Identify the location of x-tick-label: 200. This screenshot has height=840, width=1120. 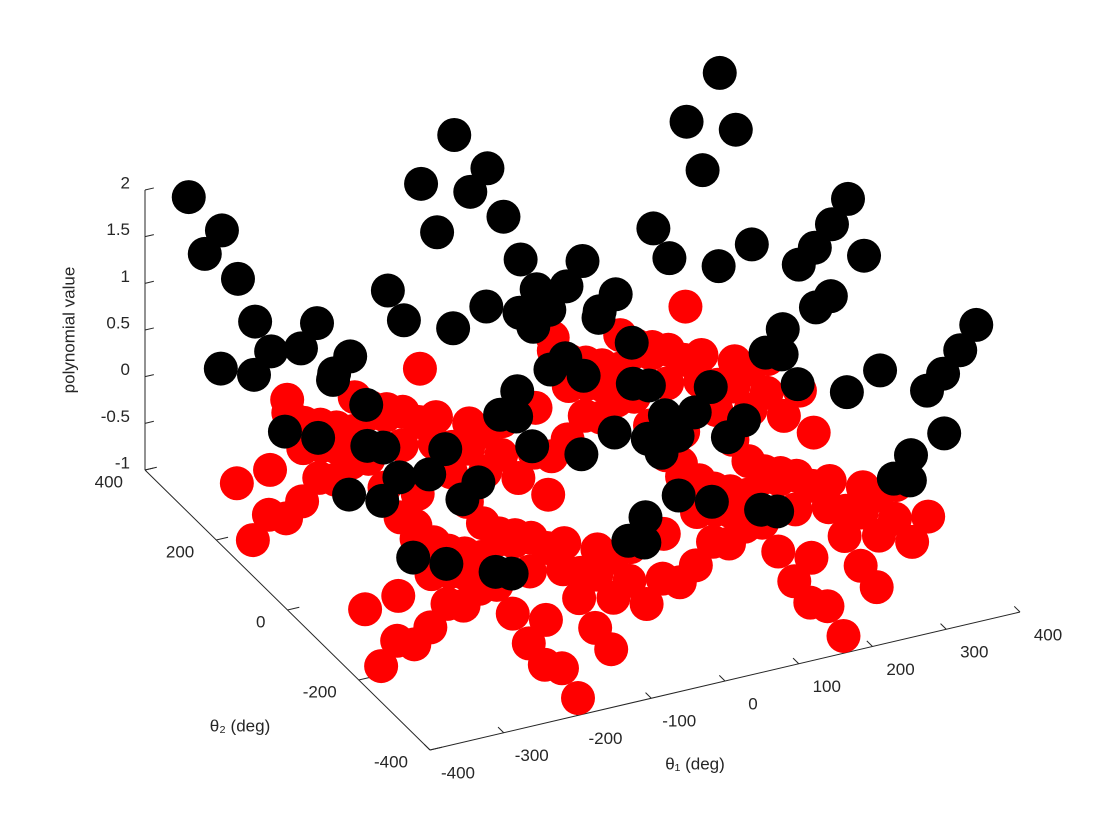
(900, 669).